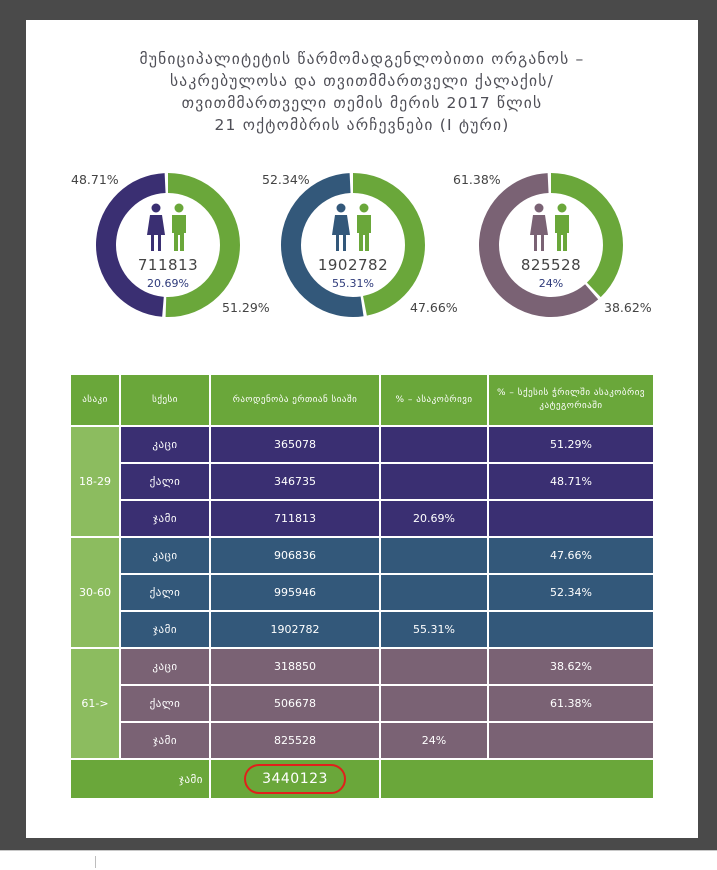 The width and height of the screenshot is (717, 870). I want to click on total-value-highlight: 3440123, so click(295, 779).